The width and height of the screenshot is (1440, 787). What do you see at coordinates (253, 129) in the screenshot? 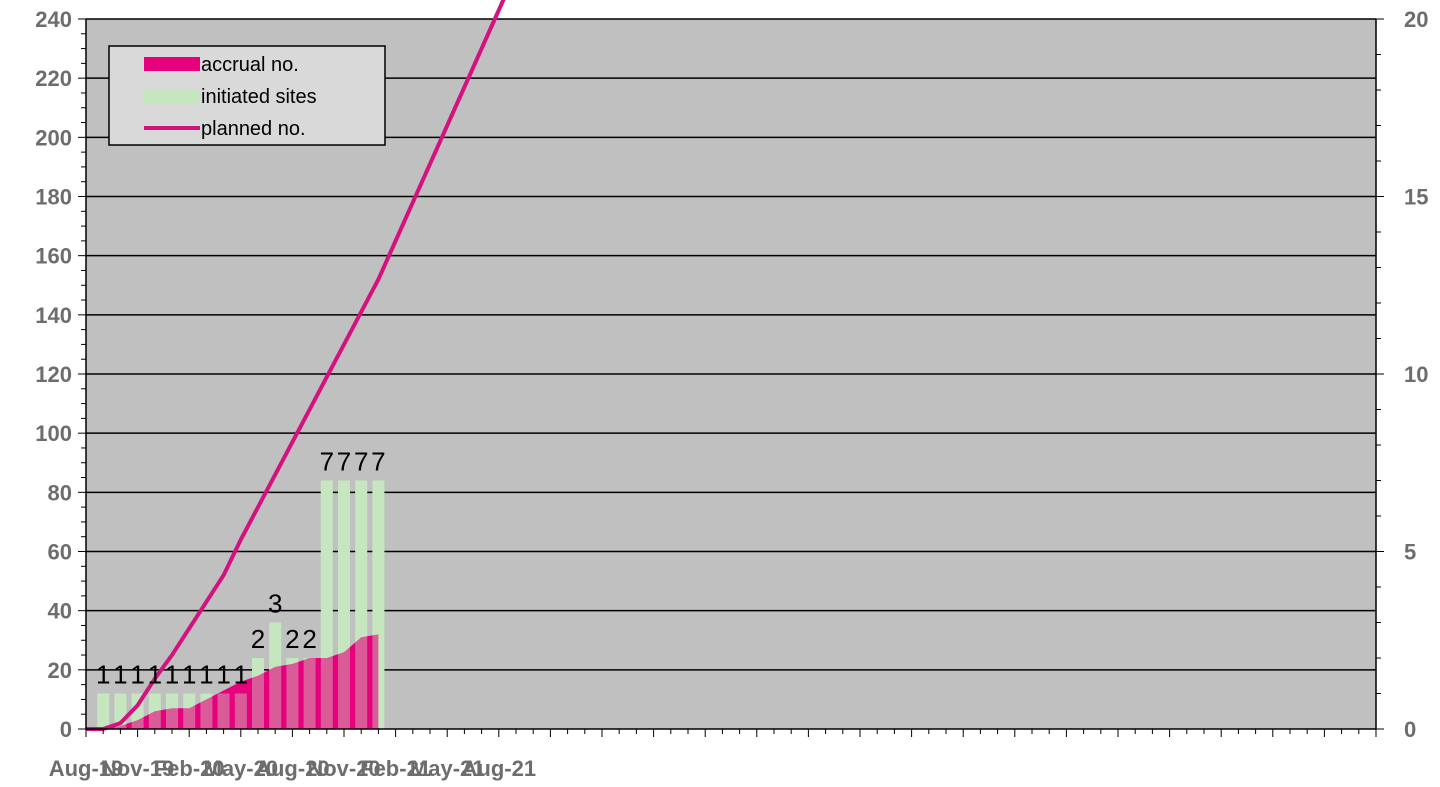
I see `legend-label: planned no.` at bounding box center [253, 129].